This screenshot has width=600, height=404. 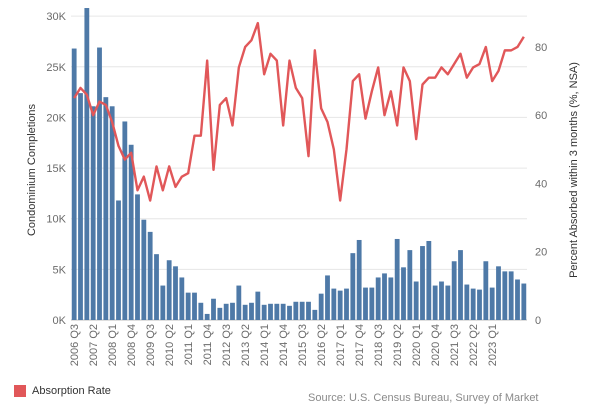 I want to click on y-left-tick-label: 10K, so click(x=56, y=220).